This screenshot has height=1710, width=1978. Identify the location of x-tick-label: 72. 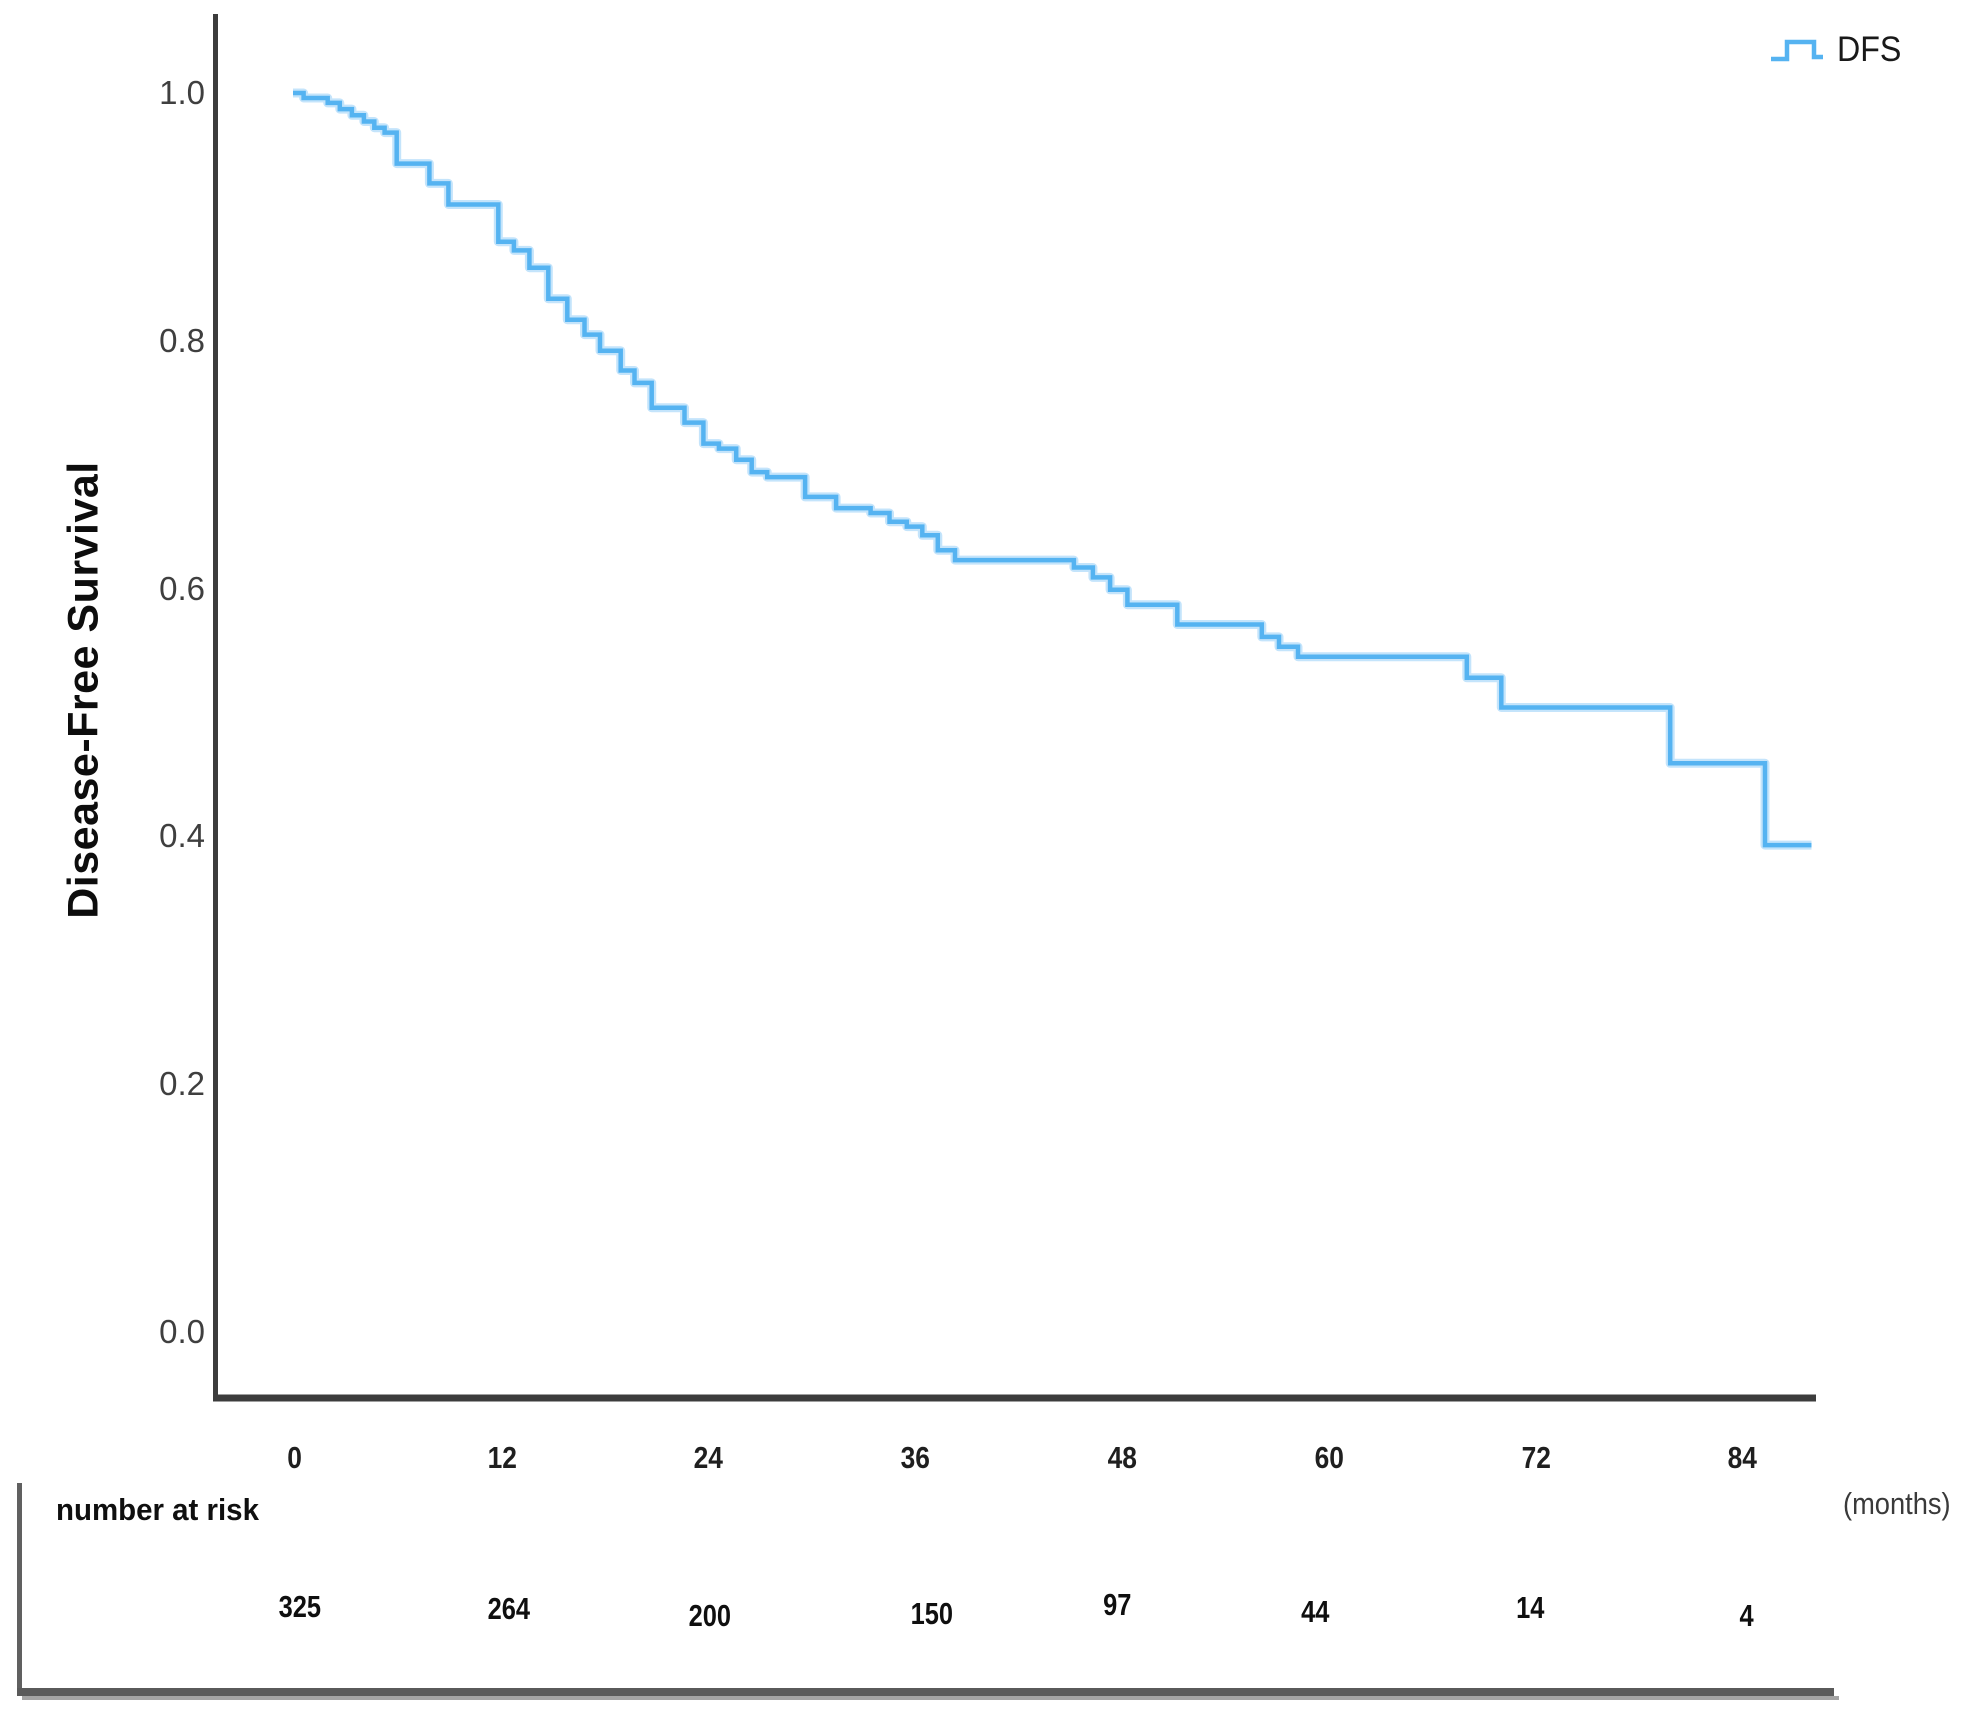
(1536, 1458).